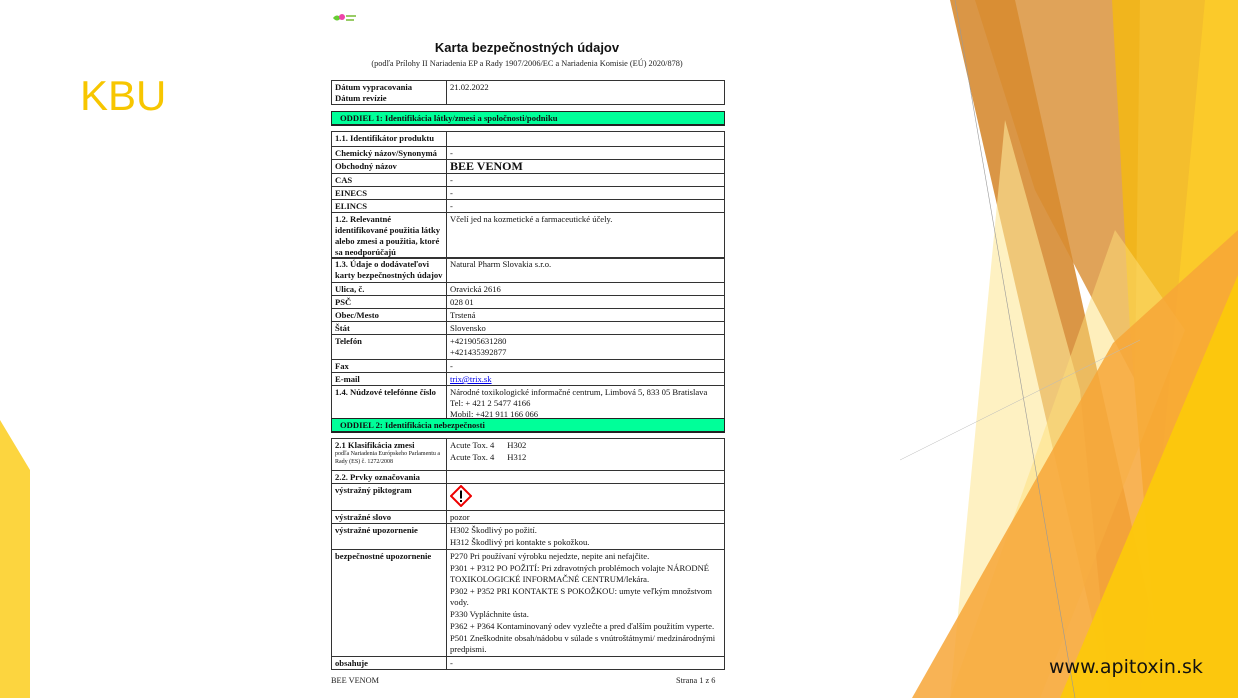  What do you see at coordinates (1126, 667) in the screenshot?
I see `website-label: www.apitoxin.sk` at bounding box center [1126, 667].